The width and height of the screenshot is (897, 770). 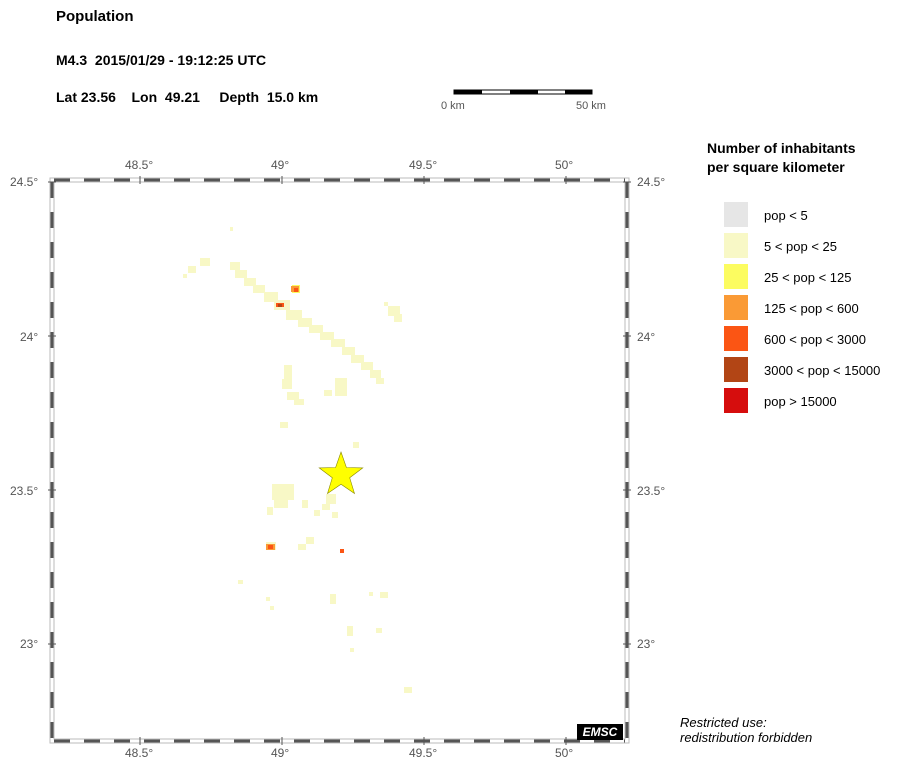 What do you see at coordinates (646, 644) in the screenshot?
I see `lat-tick-right: 23°` at bounding box center [646, 644].